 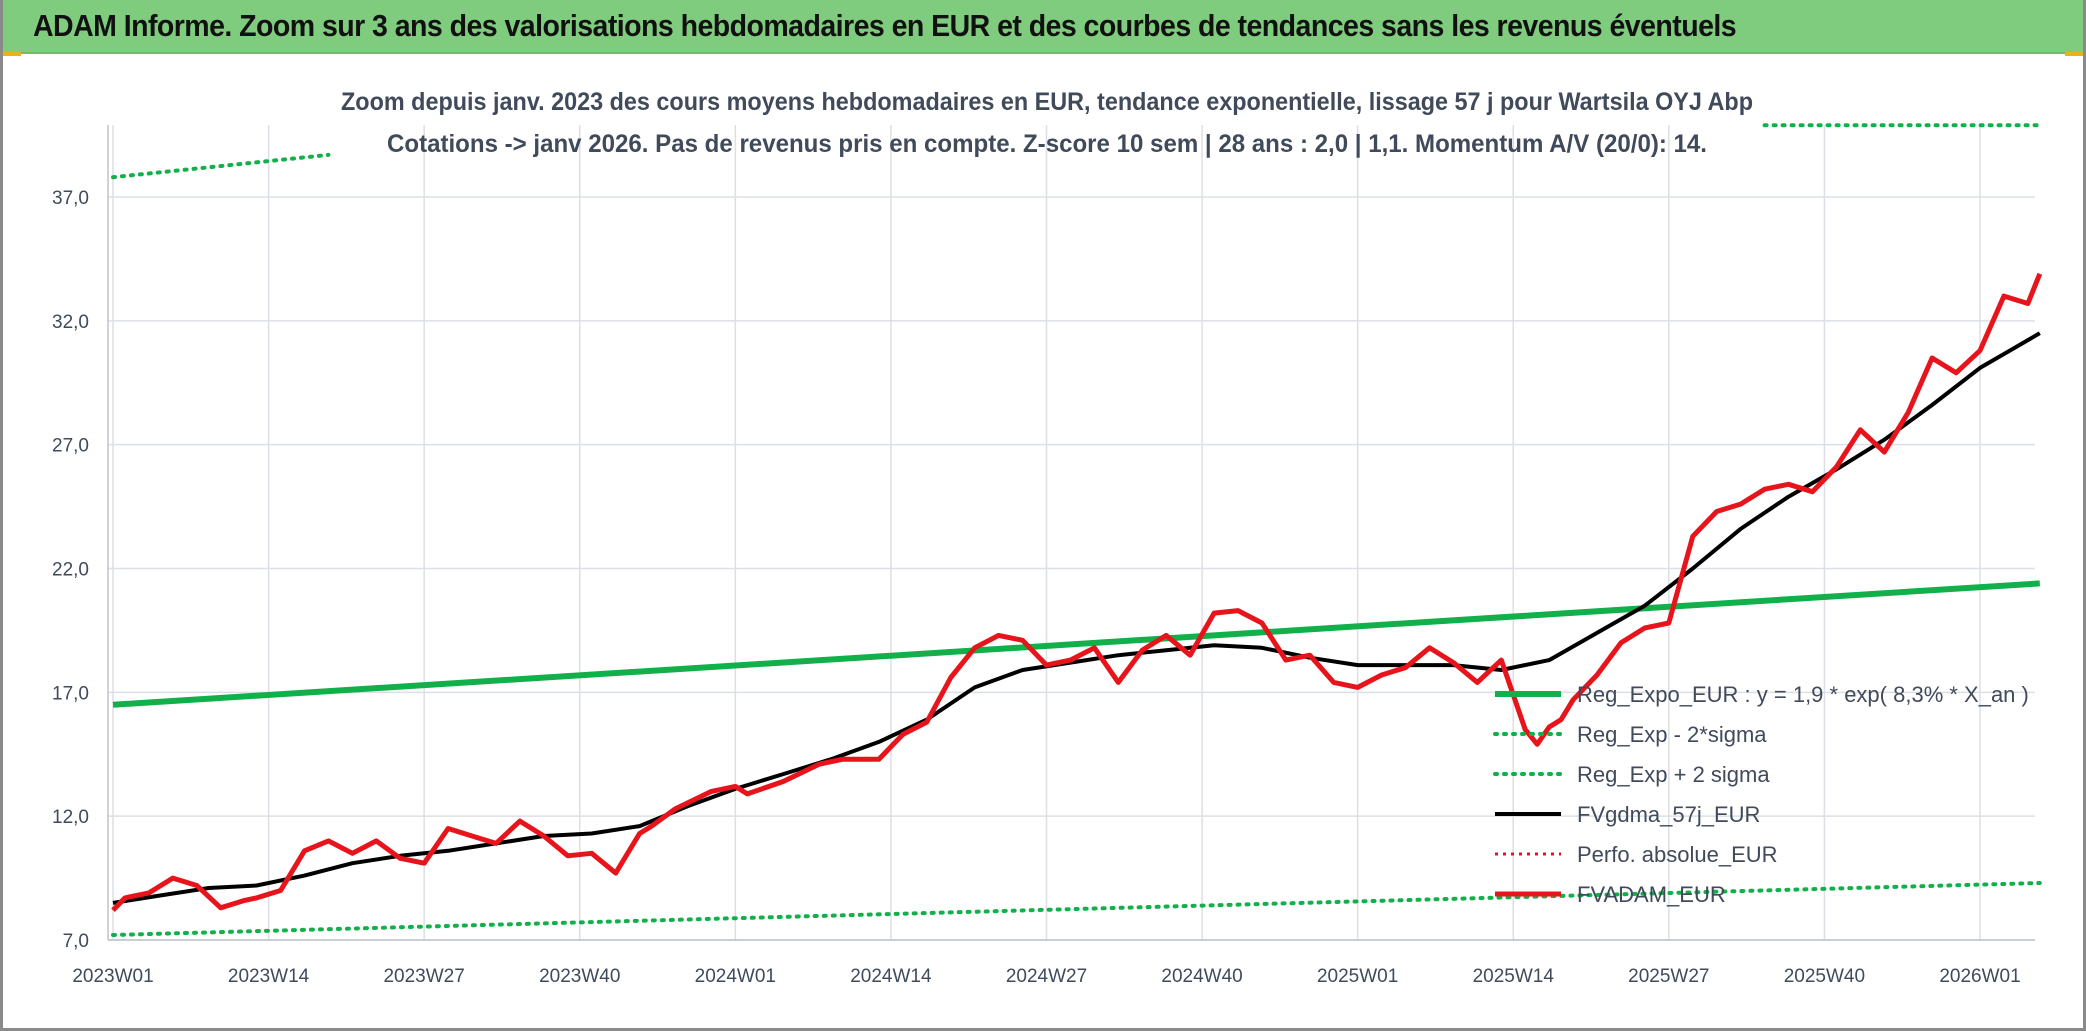 What do you see at coordinates (221, 166) in the screenshot?
I see `series-reg-plus-2sigma` at bounding box center [221, 166].